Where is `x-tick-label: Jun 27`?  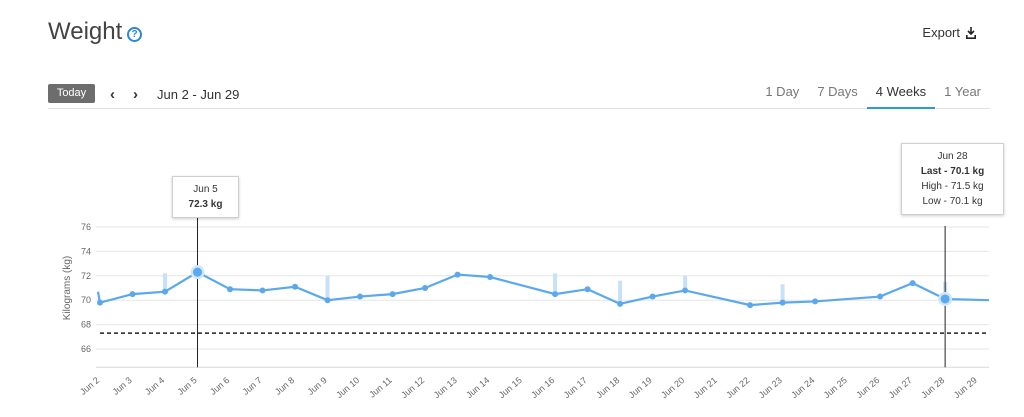
x-tick-label: Jun 27 is located at coordinates (900, 387).